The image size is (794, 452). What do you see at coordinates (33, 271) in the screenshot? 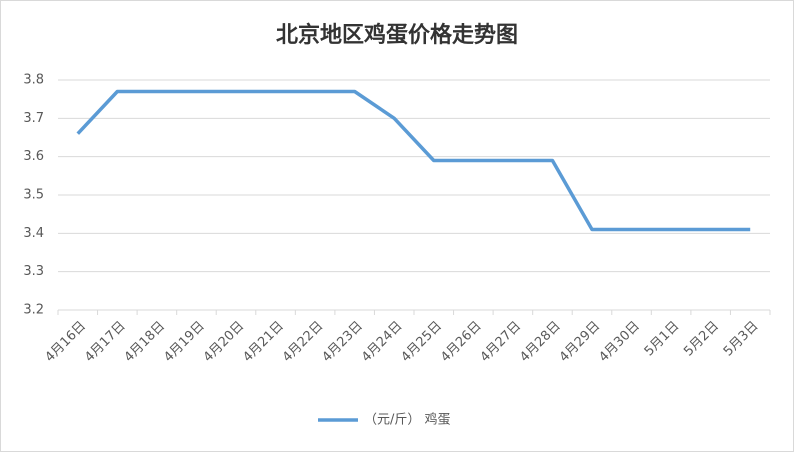
I see `y-tick-label: 3.3` at bounding box center [33, 271].